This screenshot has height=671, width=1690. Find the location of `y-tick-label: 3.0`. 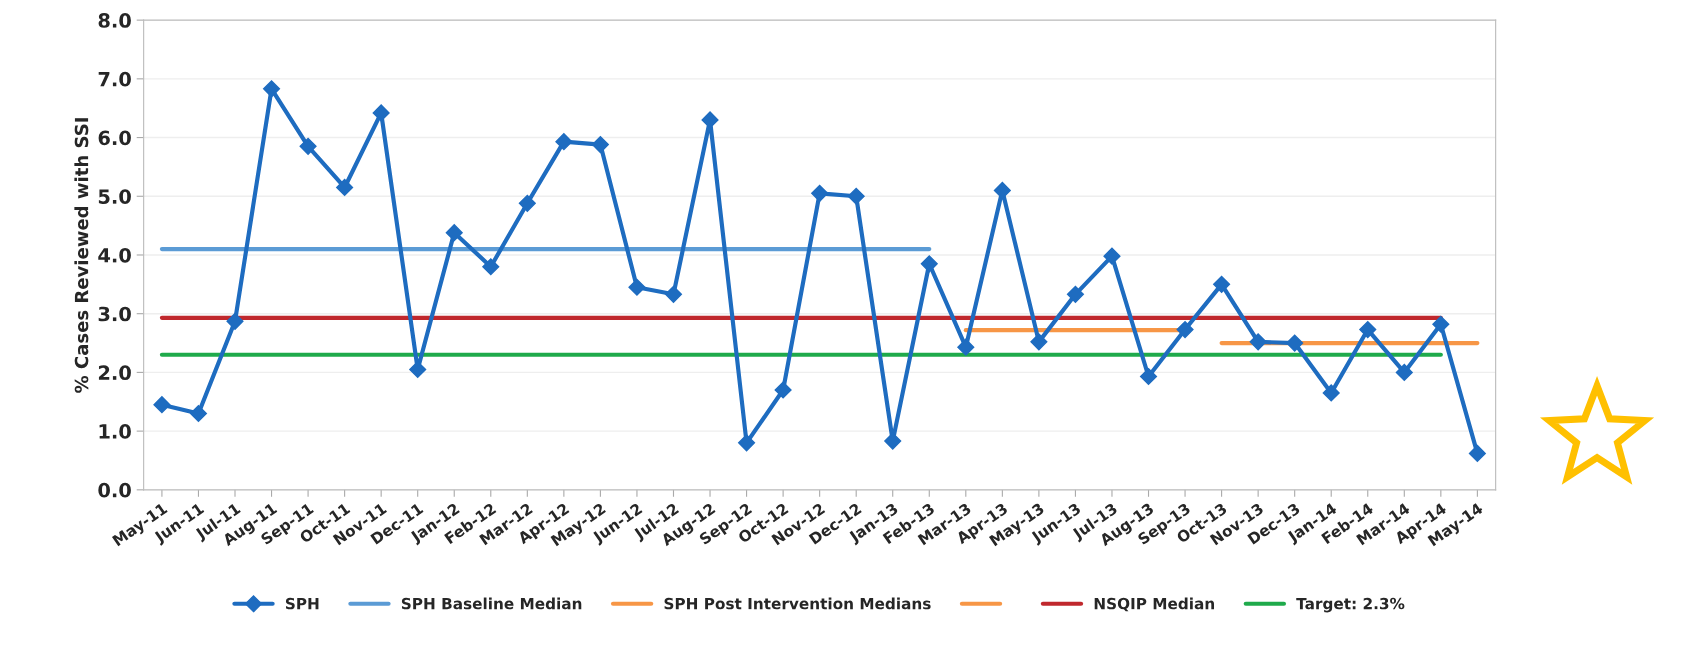

y-tick-label: 3.0 is located at coordinates (114, 314).